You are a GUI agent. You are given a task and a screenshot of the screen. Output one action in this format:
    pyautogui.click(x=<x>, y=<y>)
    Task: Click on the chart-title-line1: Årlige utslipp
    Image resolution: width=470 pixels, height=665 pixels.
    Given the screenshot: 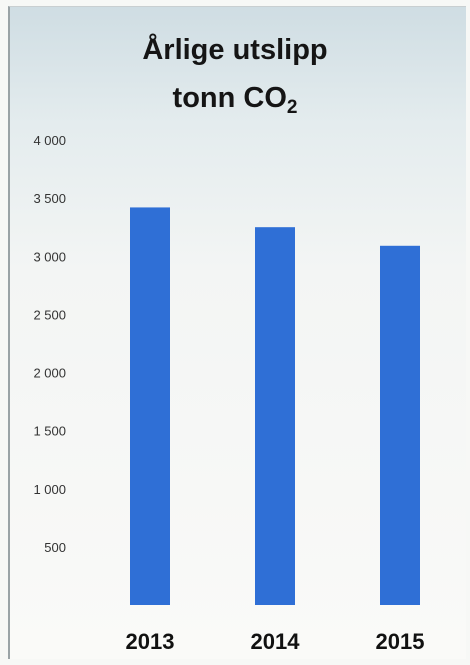 What is the action you would take?
    pyautogui.click(x=235, y=50)
    